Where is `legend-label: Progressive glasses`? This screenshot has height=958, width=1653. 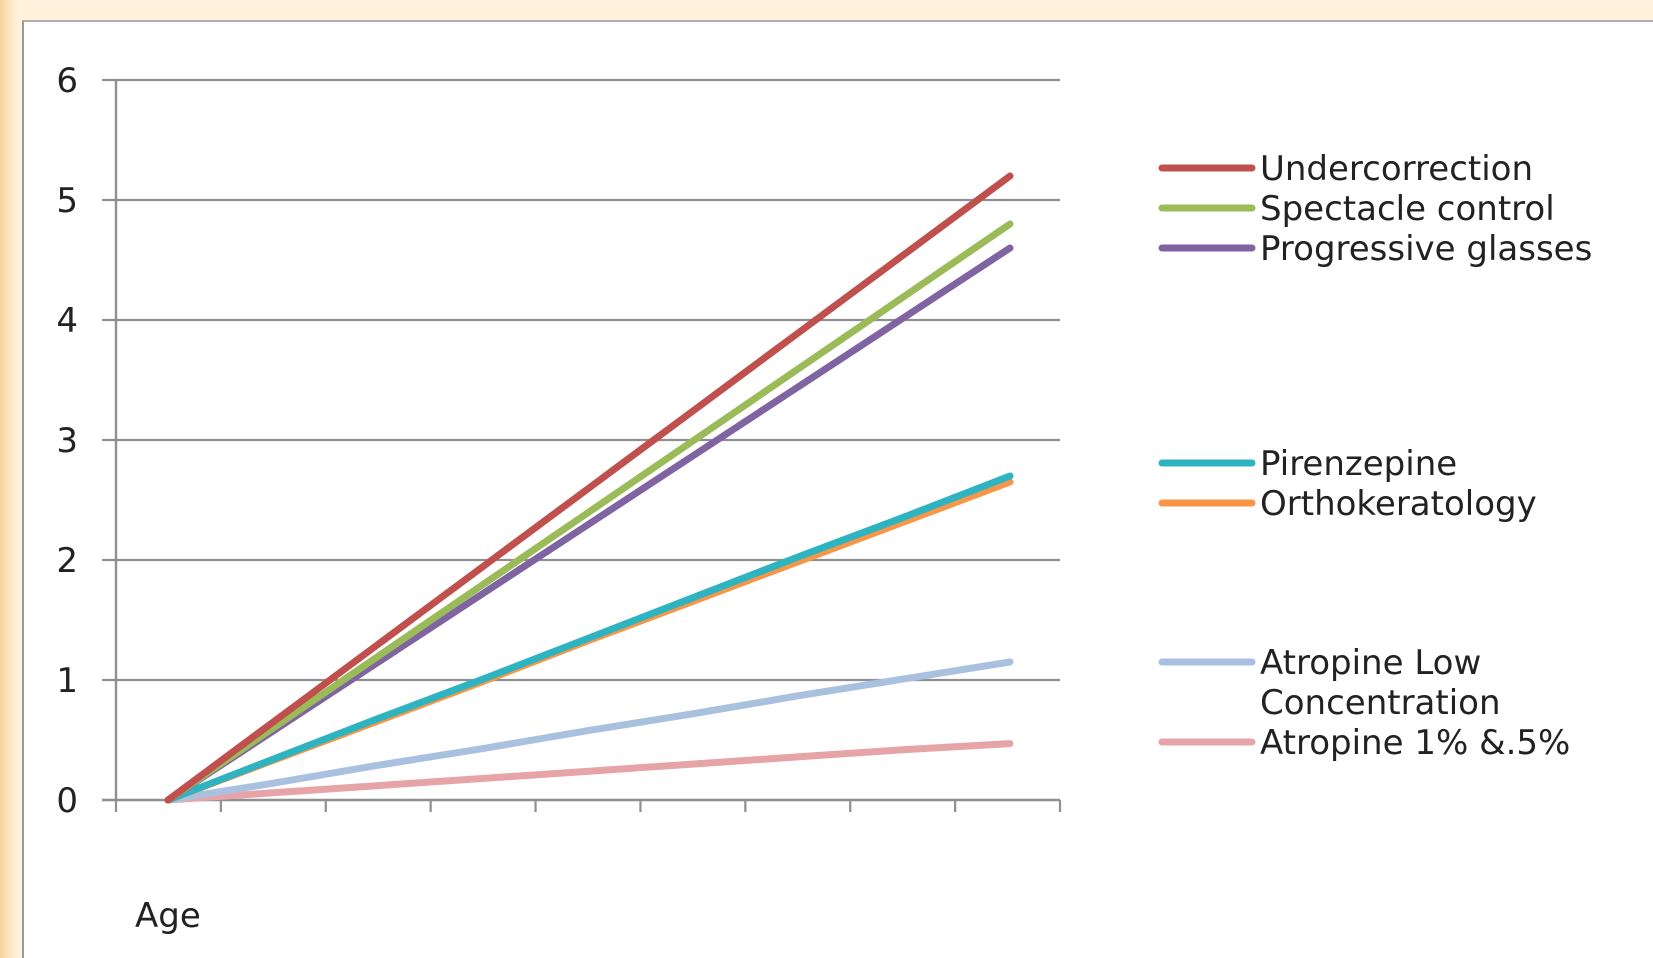
legend-label: Progressive glasses is located at coordinates (1426, 249).